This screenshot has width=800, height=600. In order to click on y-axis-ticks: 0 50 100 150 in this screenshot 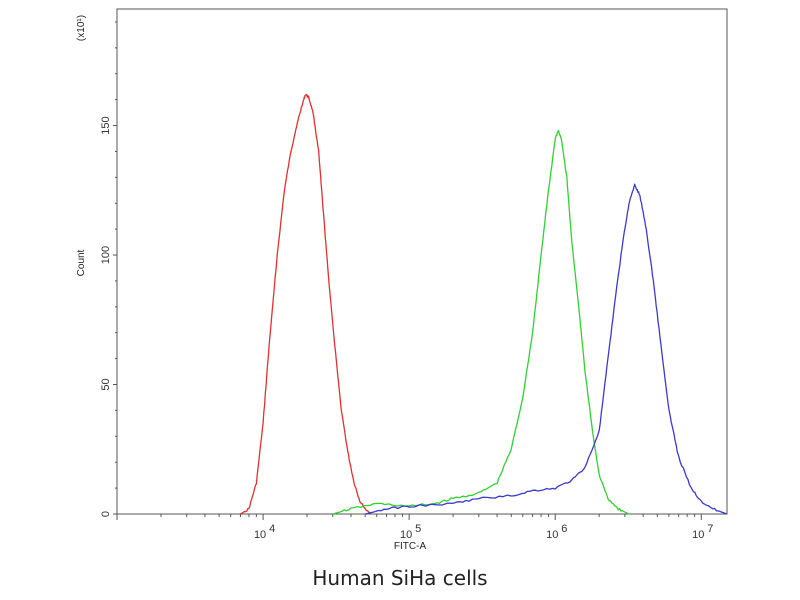, I will do `click(108, 269)`.